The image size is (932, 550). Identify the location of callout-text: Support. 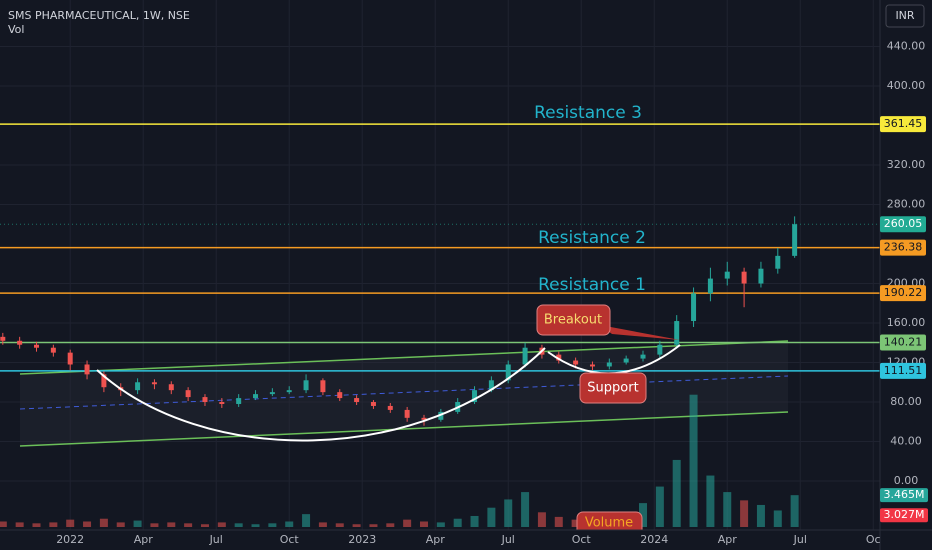
(612, 388).